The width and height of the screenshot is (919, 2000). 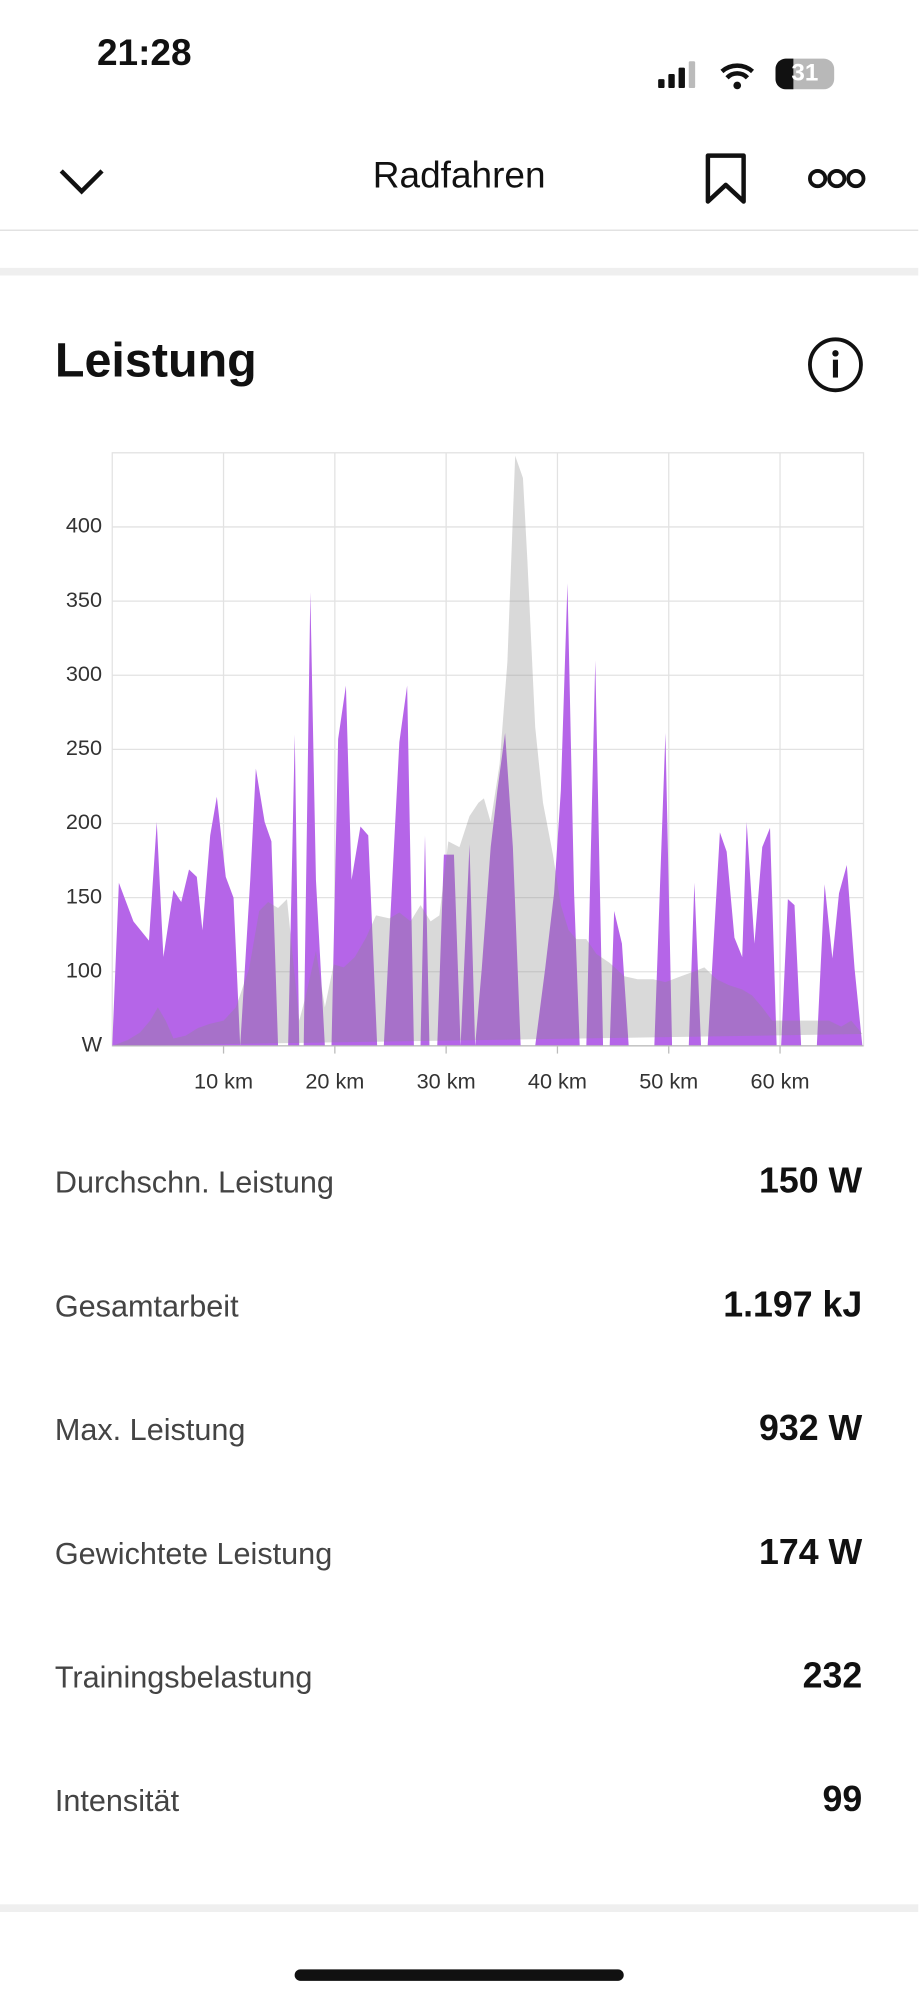 What do you see at coordinates (144, 53) in the screenshot?
I see `status-time: 21:28` at bounding box center [144, 53].